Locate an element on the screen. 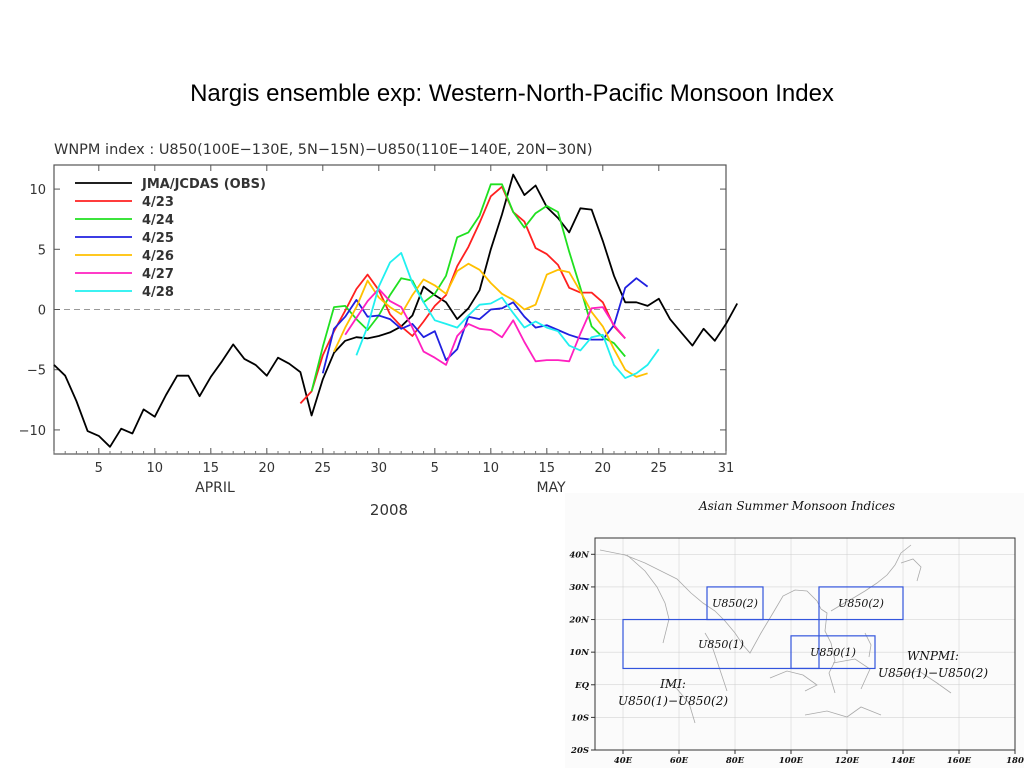 The width and height of the screenshot is (1024, 768). month-label-april: APRIL is located at coordinates (215, 488).